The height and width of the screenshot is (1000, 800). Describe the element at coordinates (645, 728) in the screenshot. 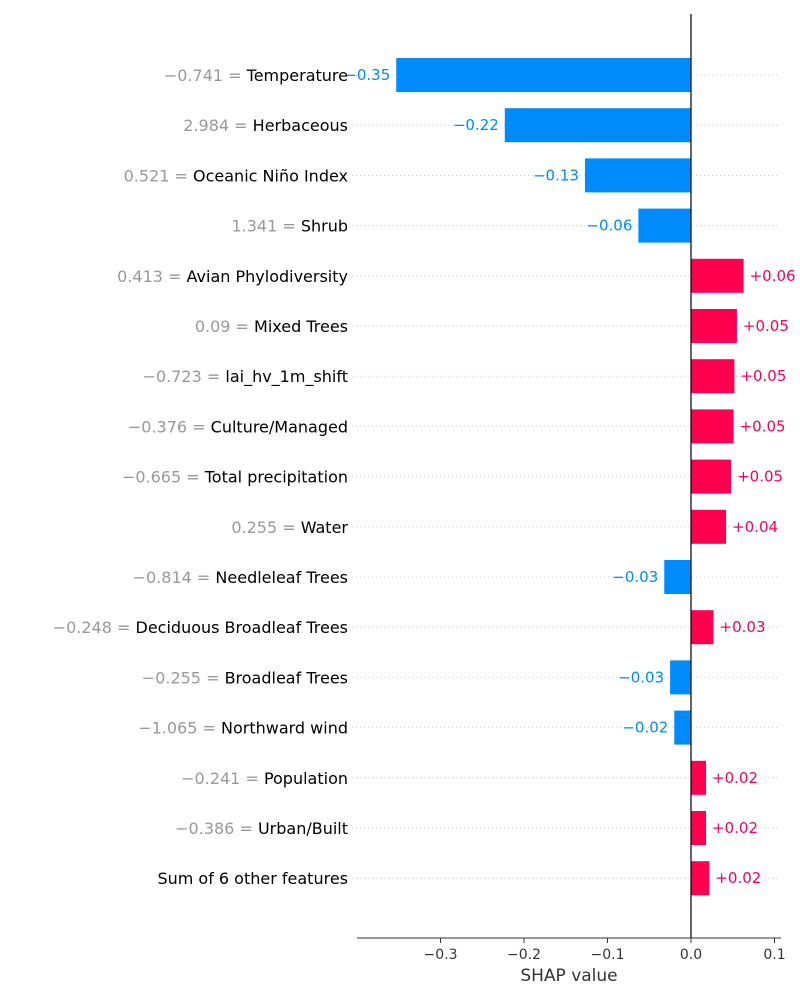

I see `bar-value-label: −0.02` at that location.